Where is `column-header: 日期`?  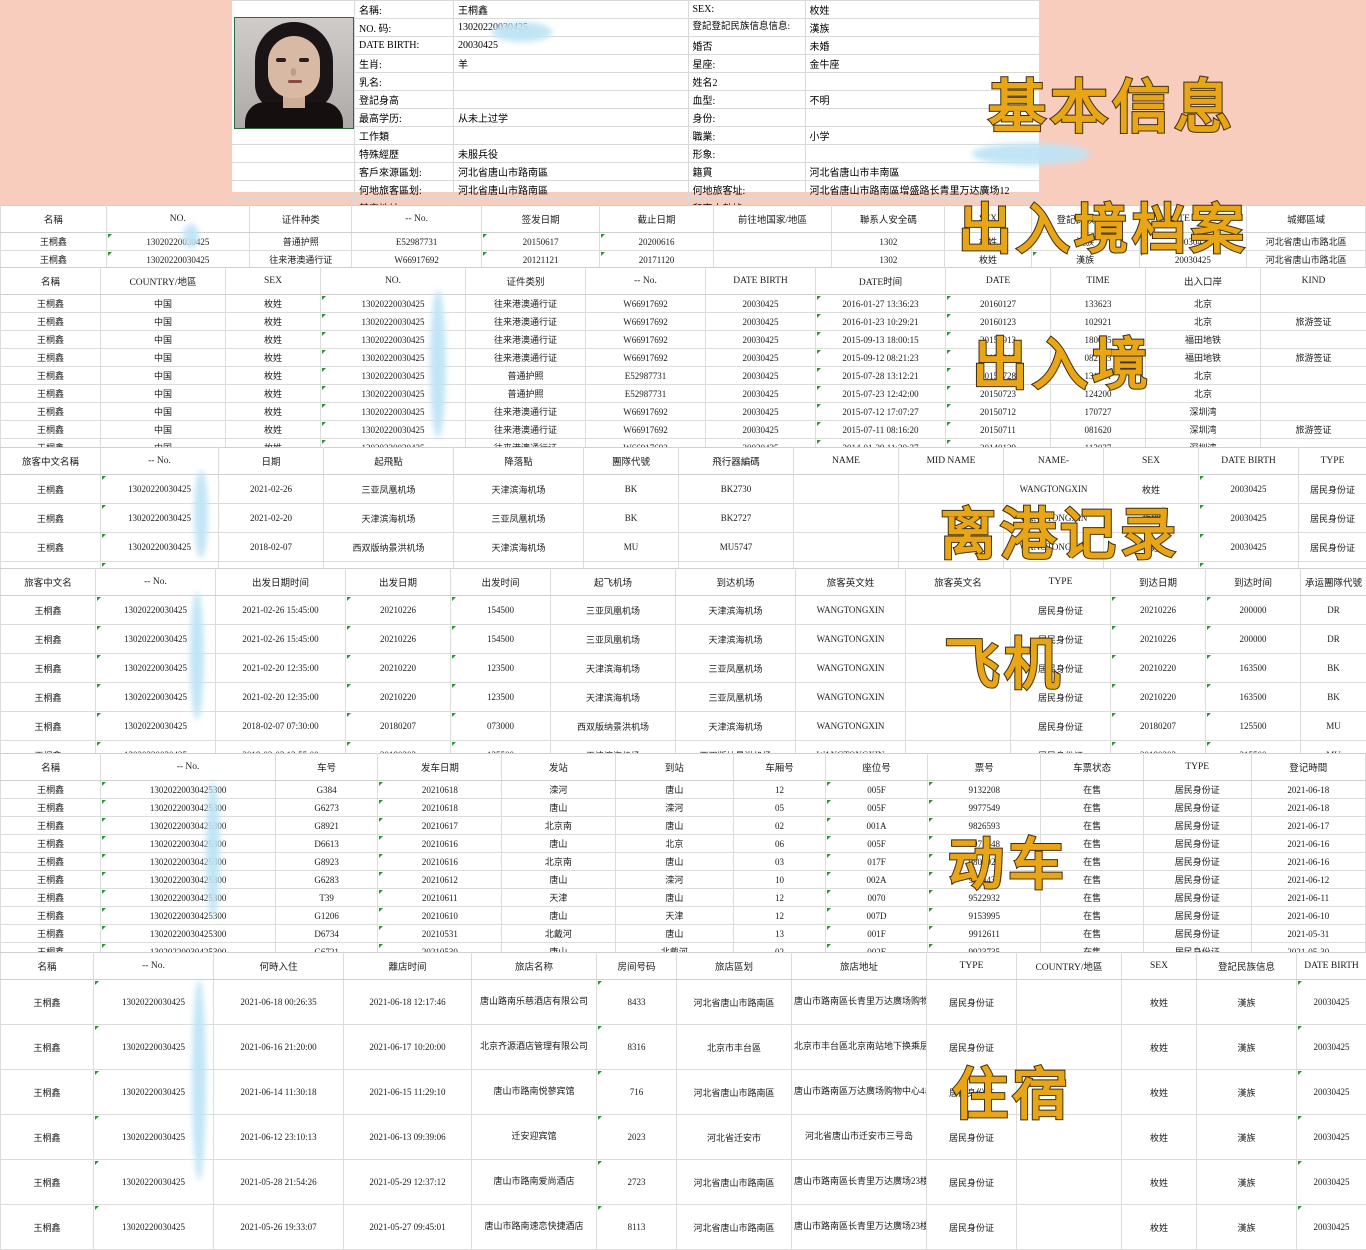
column-header: 日期 is located at coordinates (271, 461).